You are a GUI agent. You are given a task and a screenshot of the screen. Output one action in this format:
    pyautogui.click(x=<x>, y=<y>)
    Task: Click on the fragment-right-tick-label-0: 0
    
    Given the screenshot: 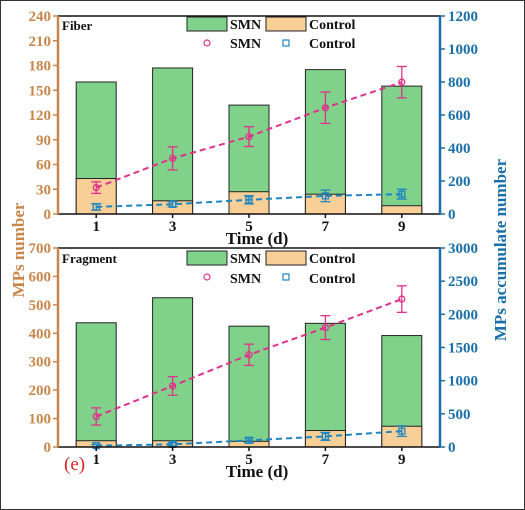 What is the action you would take?
    pyautogui.click(x=452, y=448)
    